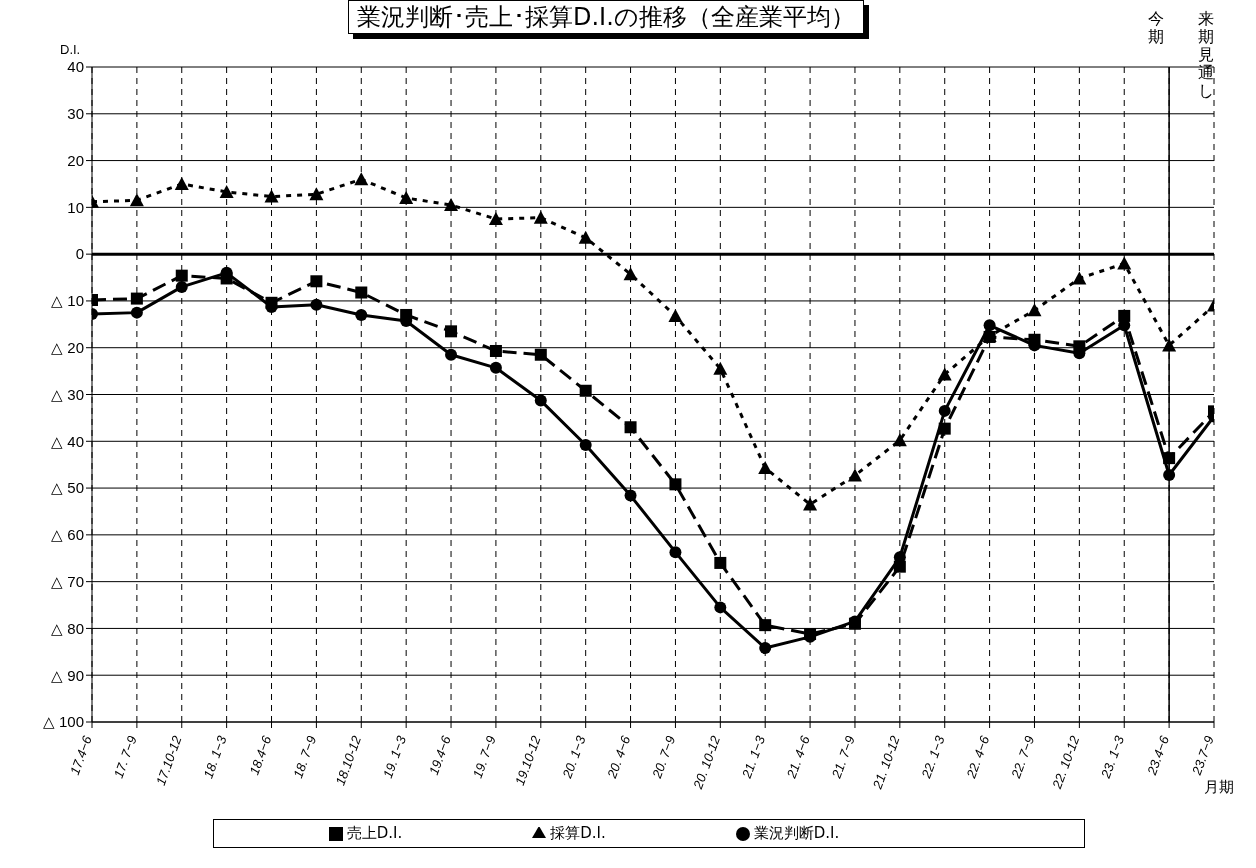  I want to click on x-tick-label: 17.4−6, so click(81, 755).